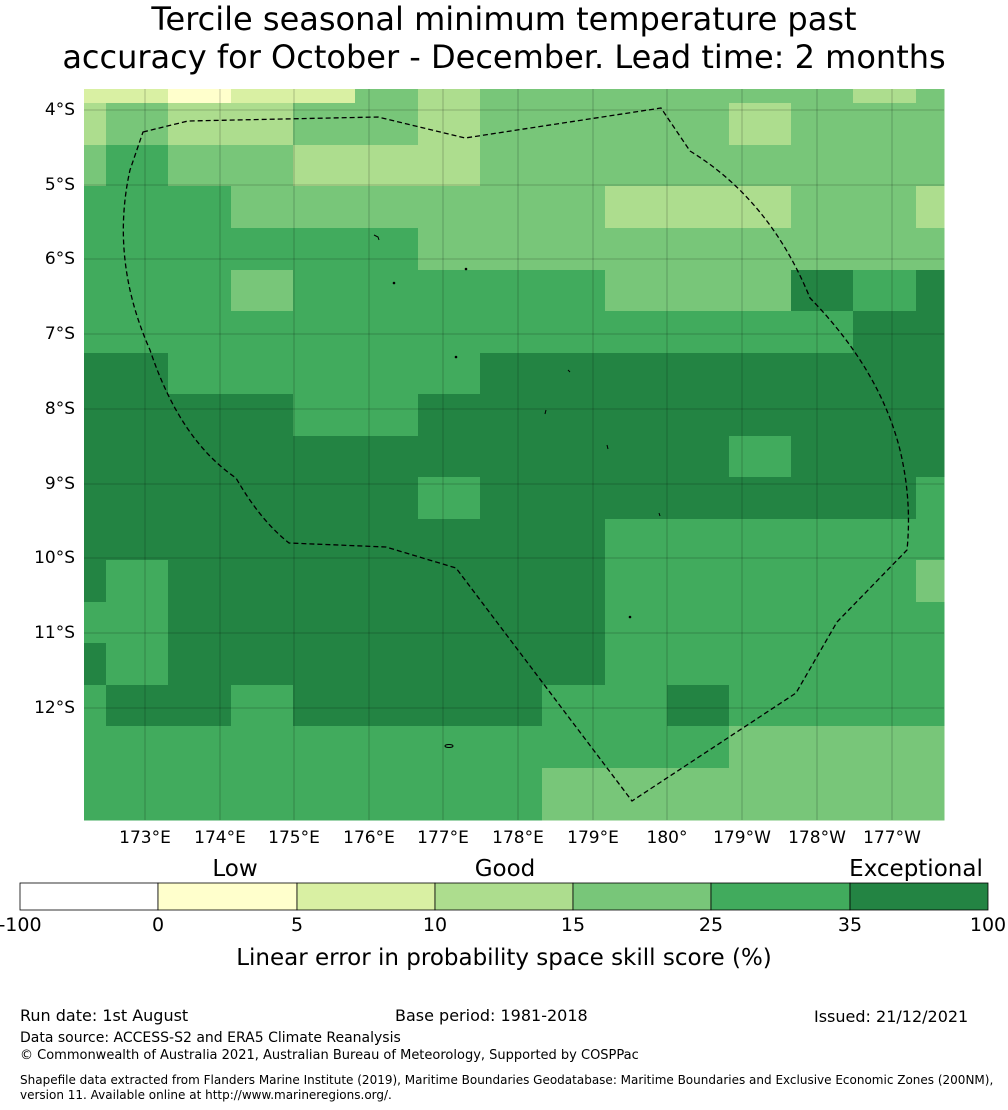 The width and height of the screenshot is (1008, 1110). Describe the element at coordinates (742, 838) in the screenshot. I see `lon-label-179w: 179°W` at that location.